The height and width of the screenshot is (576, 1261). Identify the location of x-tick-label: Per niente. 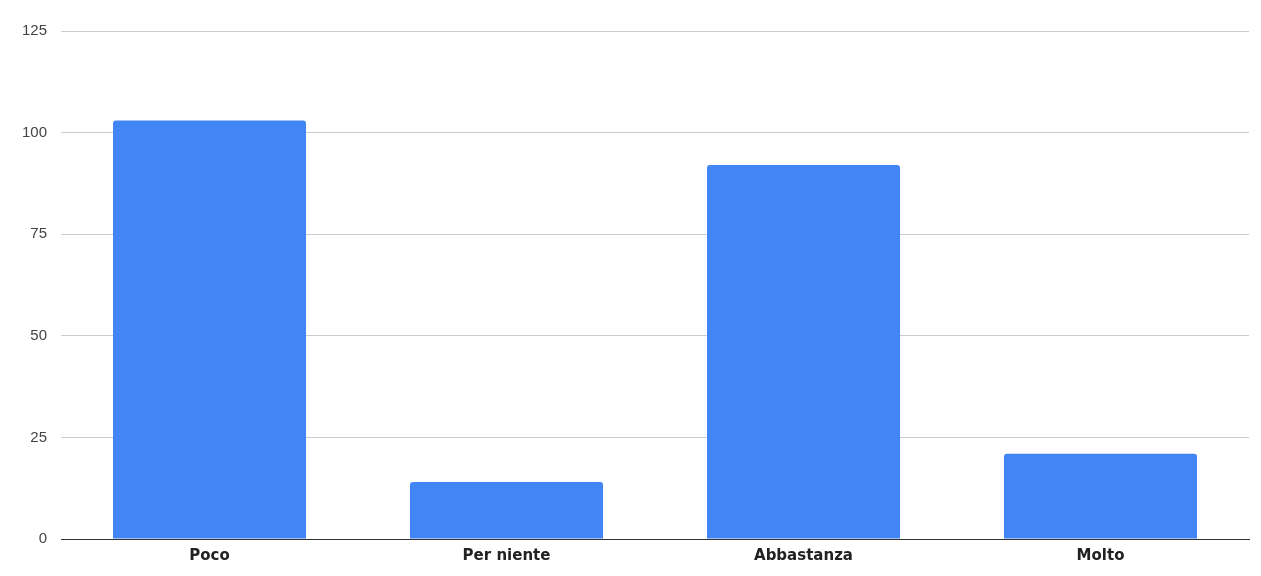
(506, 554).